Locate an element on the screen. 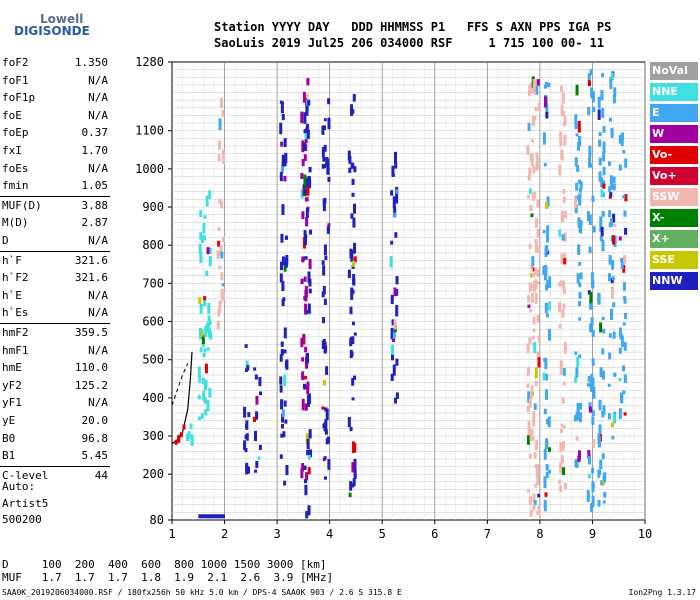 This screenshot has height=600, width=700. param-name: foF1p is located at coordinates (19, 98).